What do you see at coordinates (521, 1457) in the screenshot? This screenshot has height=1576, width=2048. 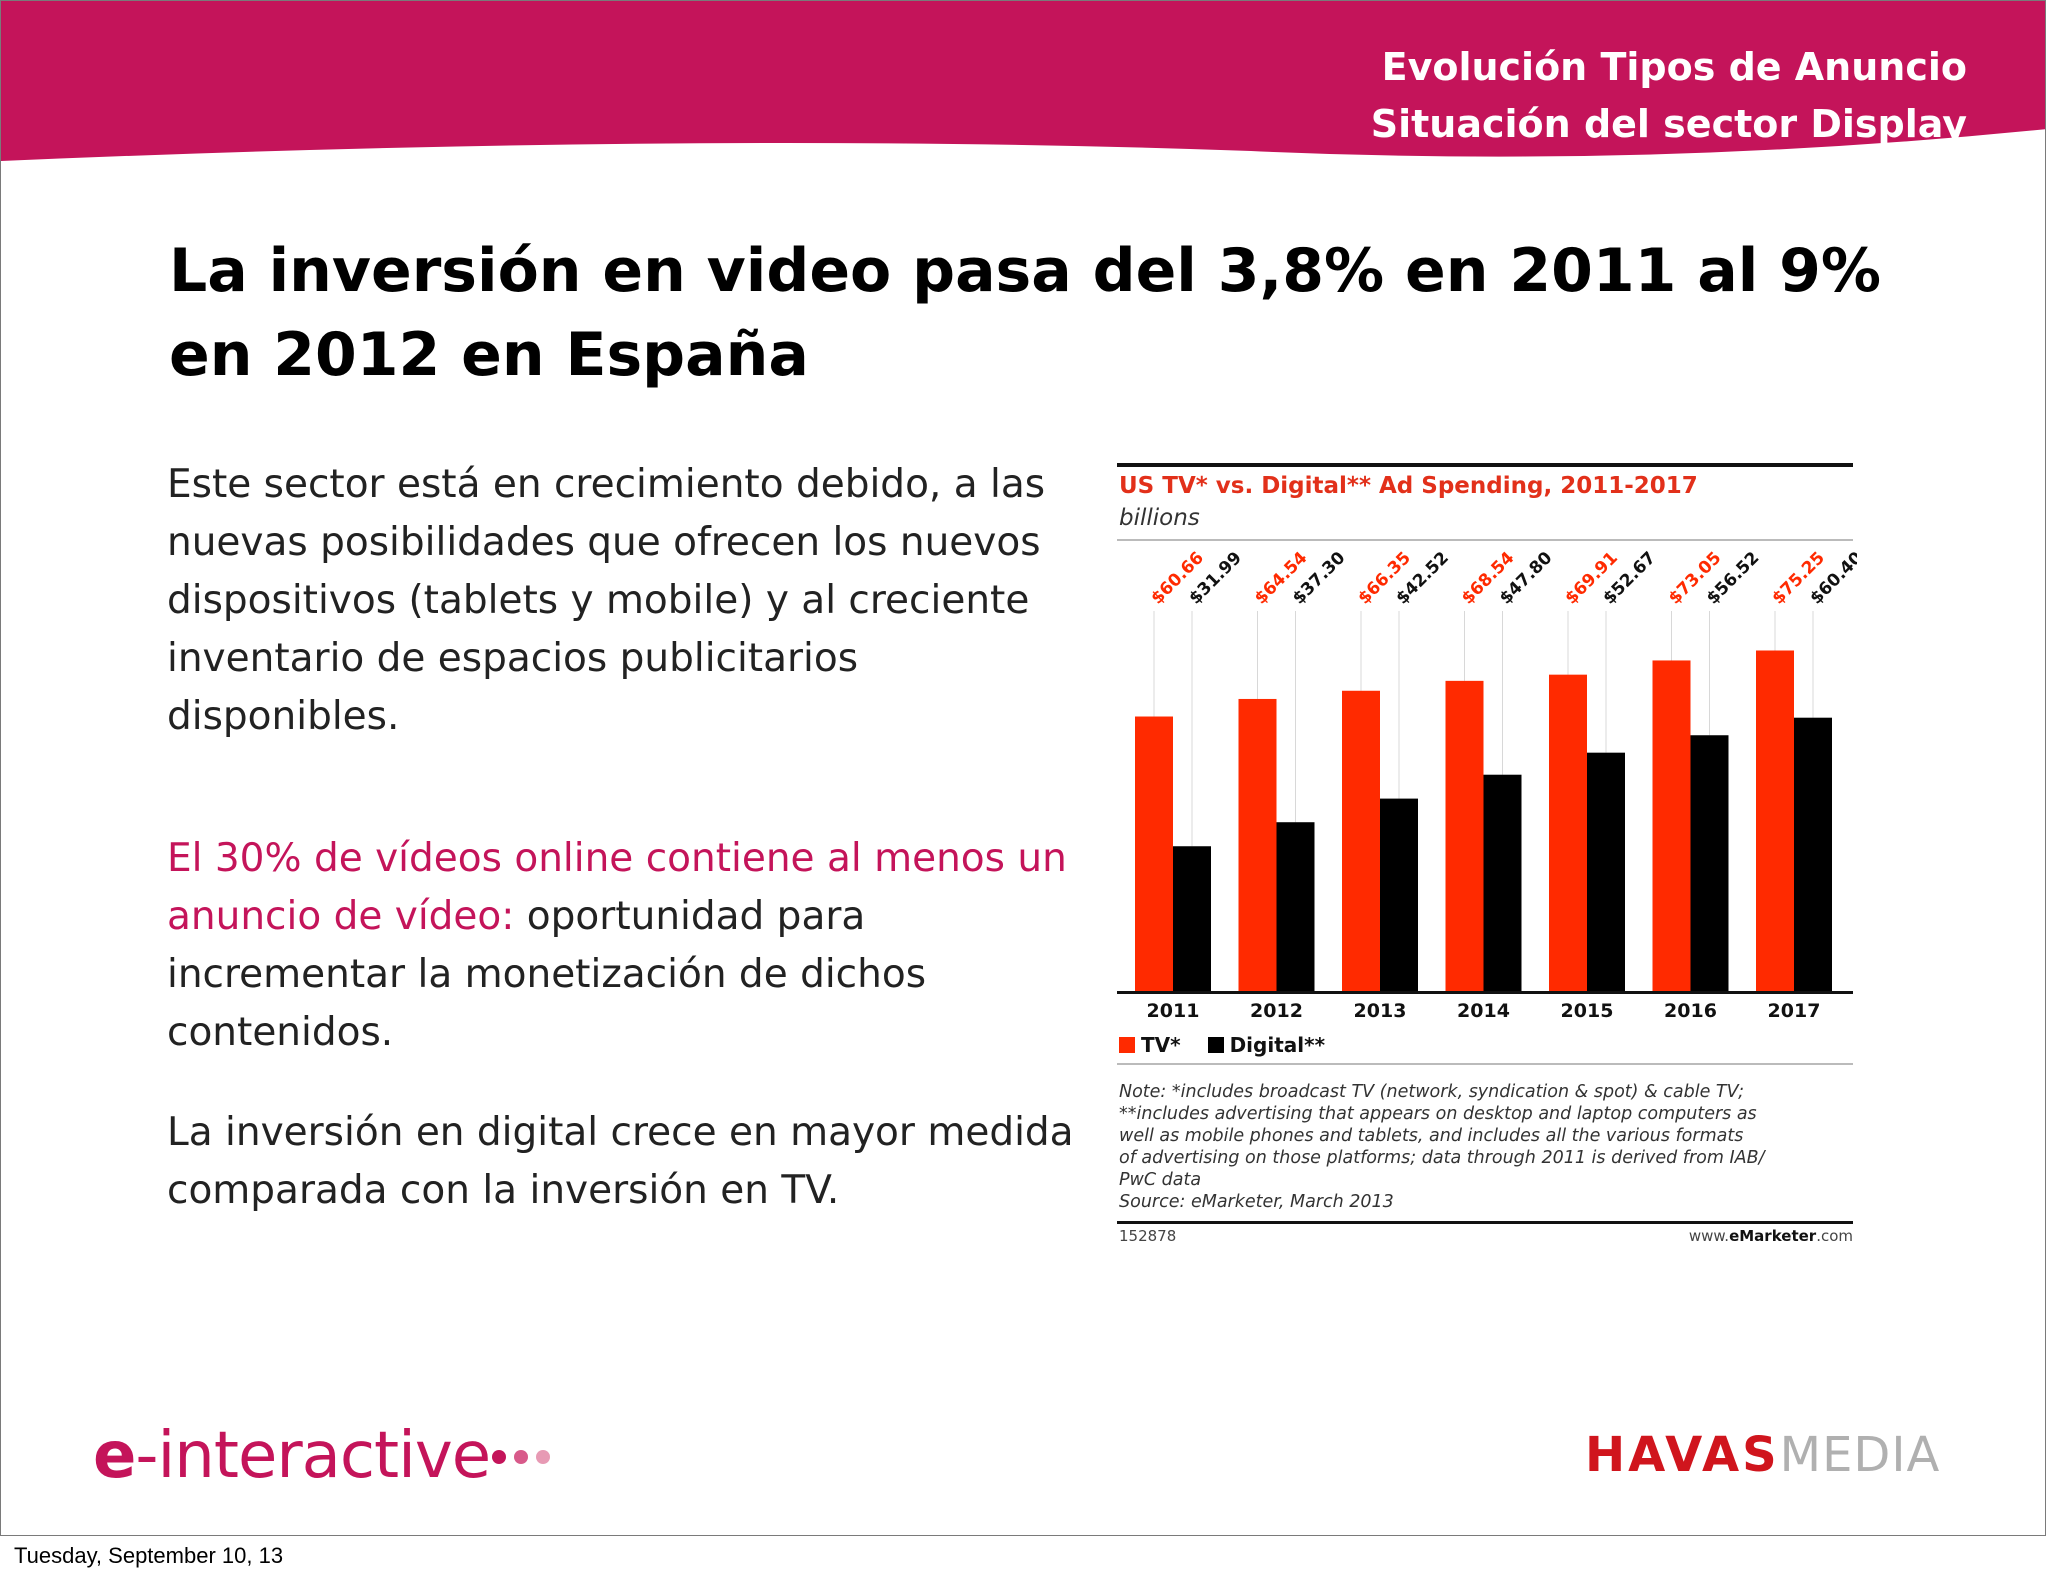 I see `logo-dots-icon` at bounding box center [521, 1457].